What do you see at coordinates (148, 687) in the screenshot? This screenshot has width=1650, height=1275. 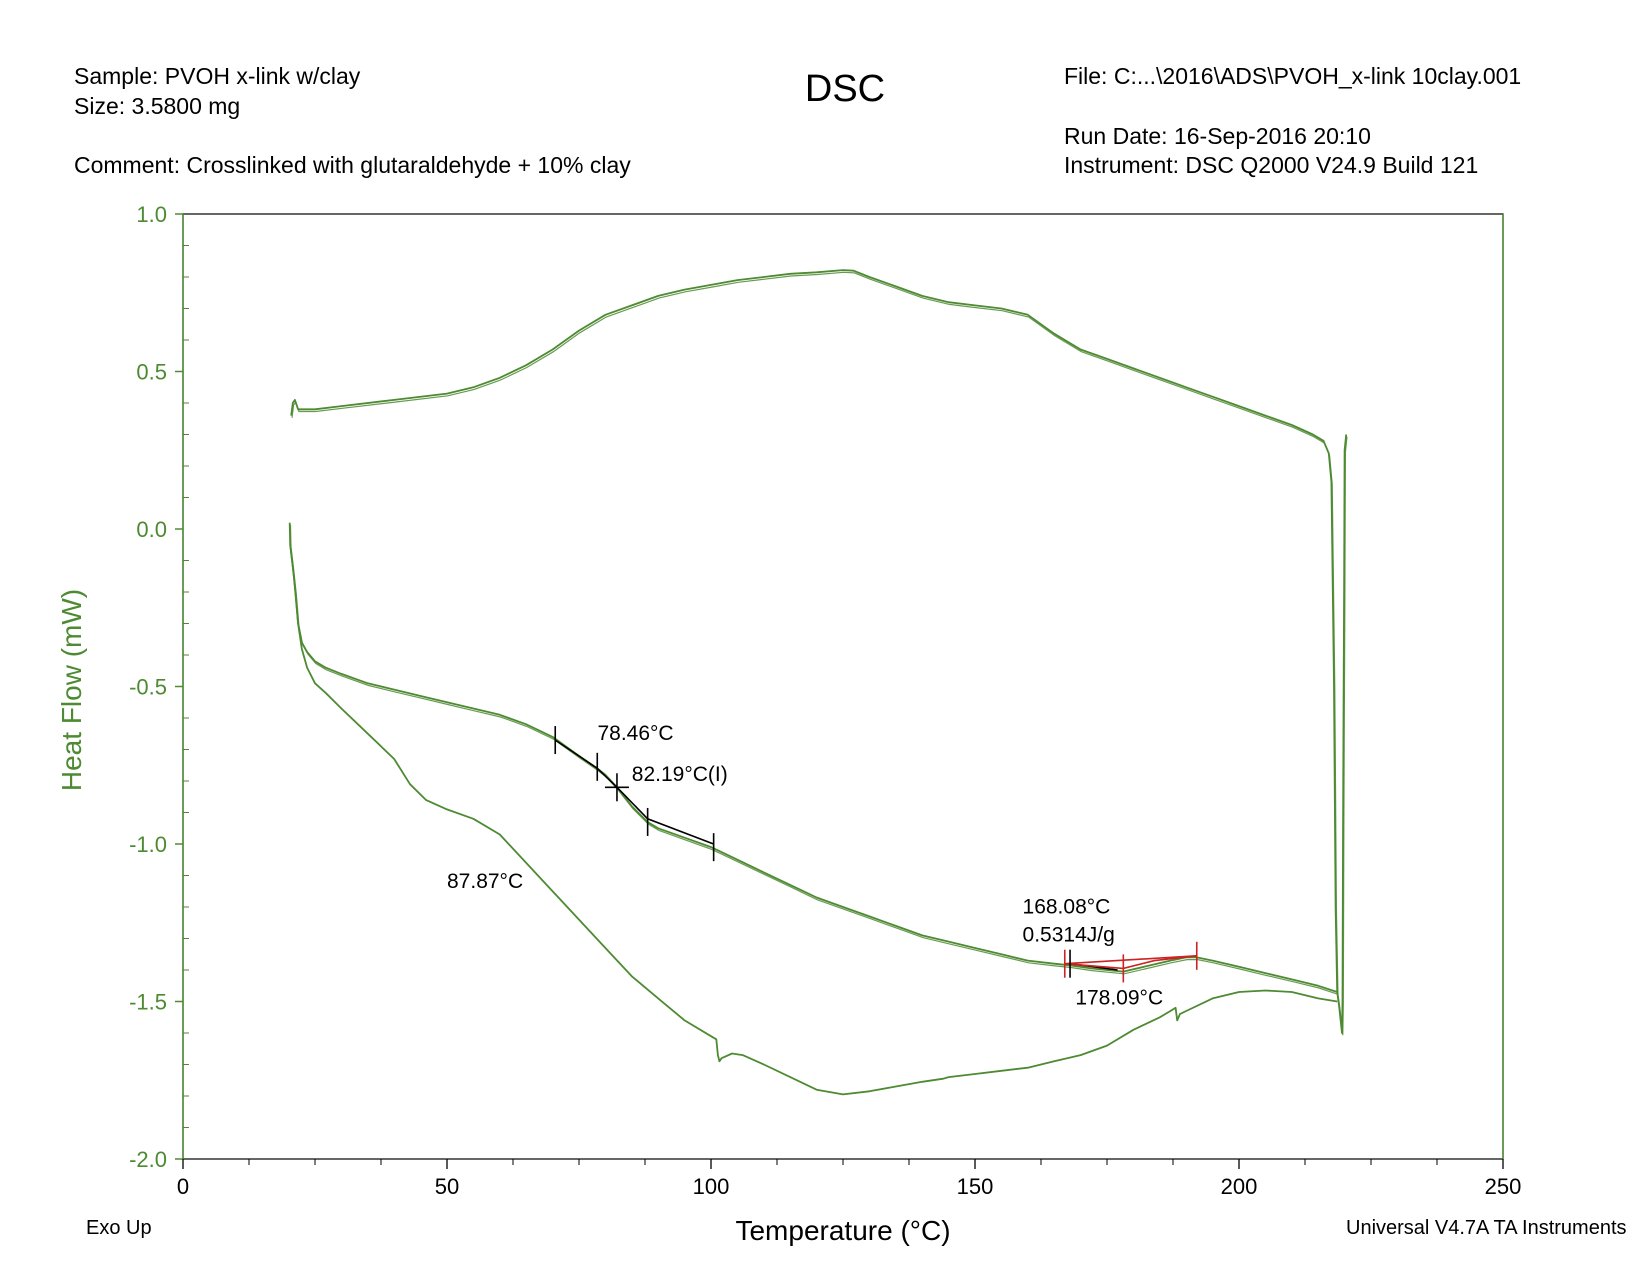 I see `y-tick-label: -0.5` at bounding box center [148, 687].